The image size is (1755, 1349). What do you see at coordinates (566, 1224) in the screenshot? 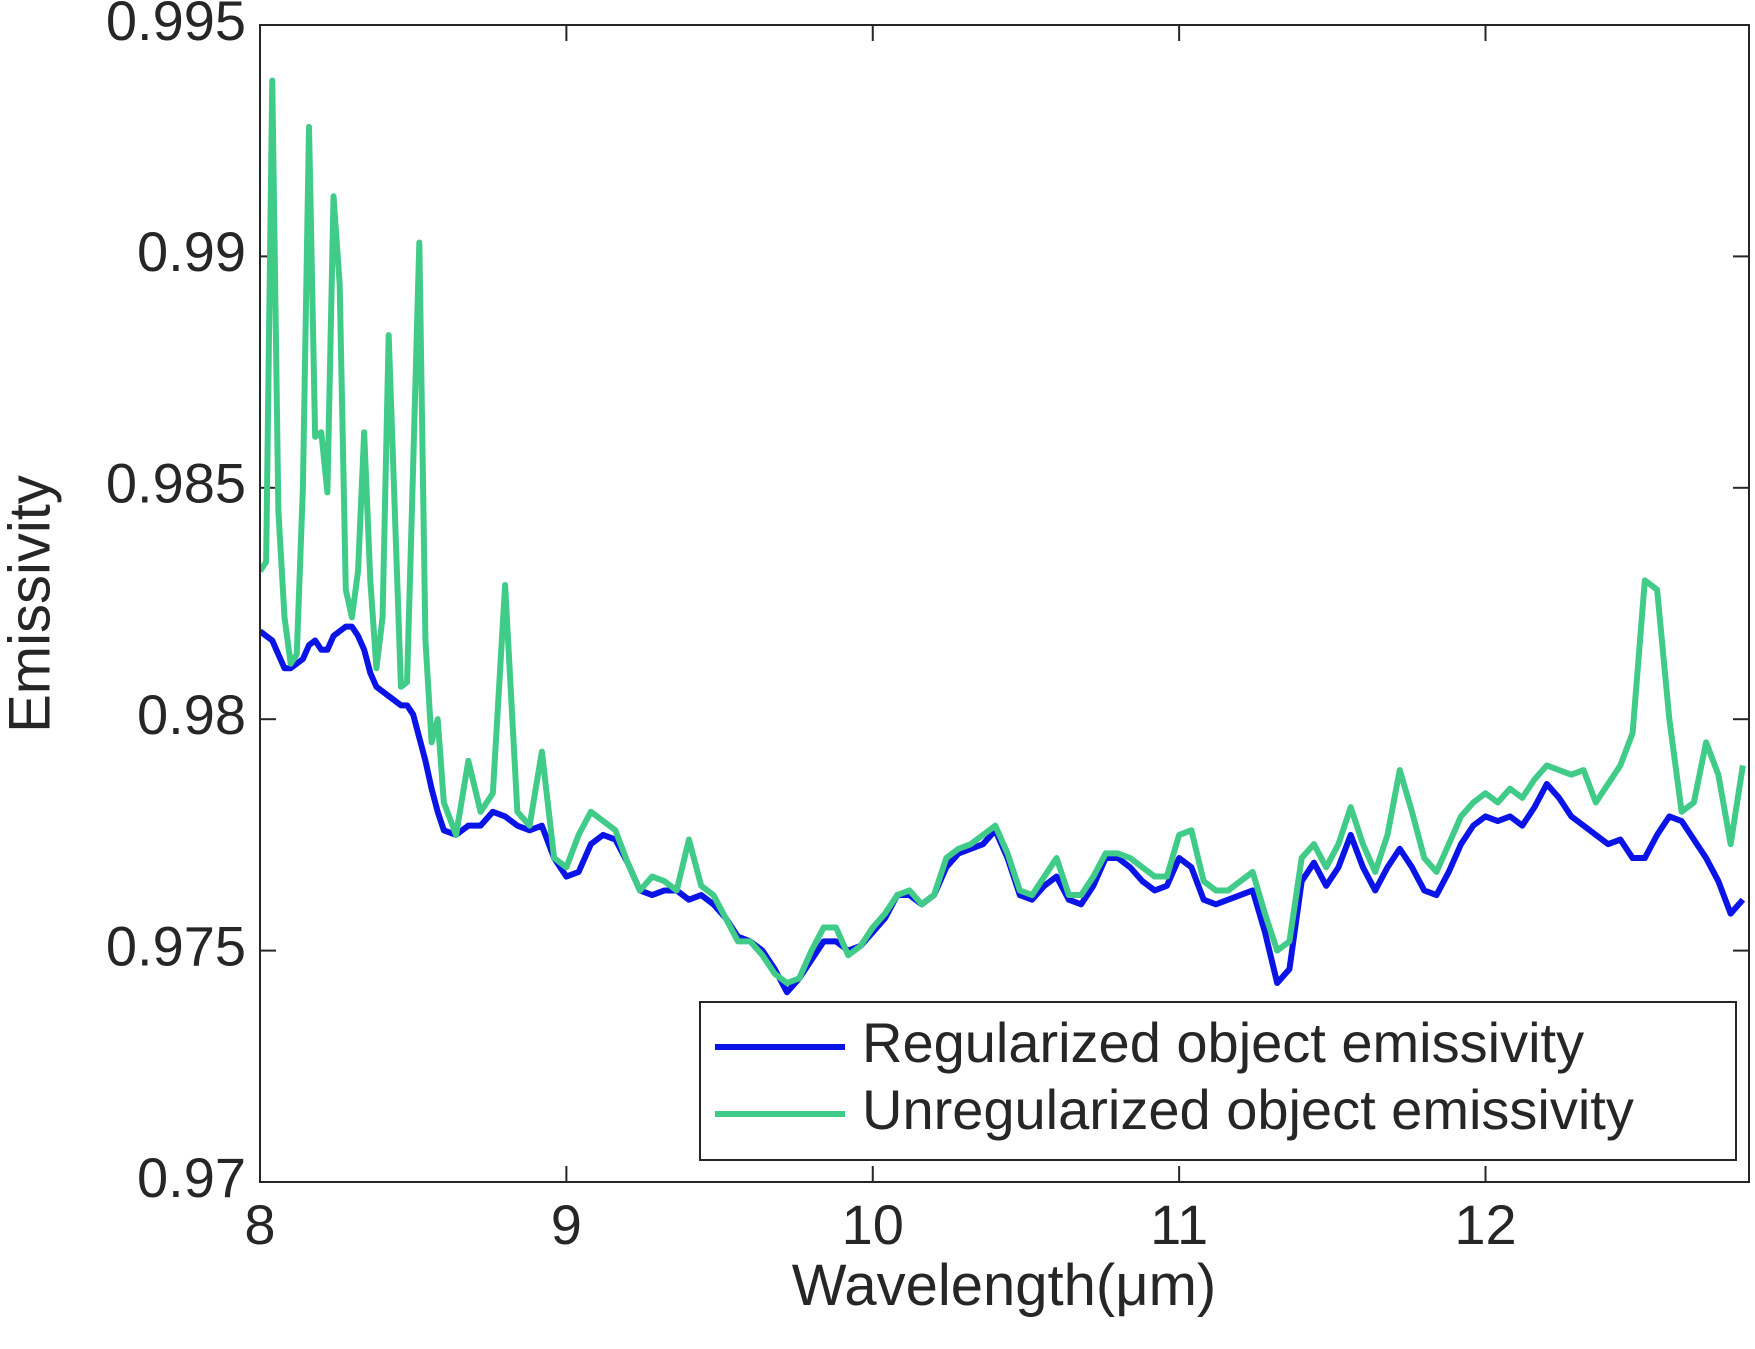
I see `x-tick-label: 9` at bounding box center [566, 1224].